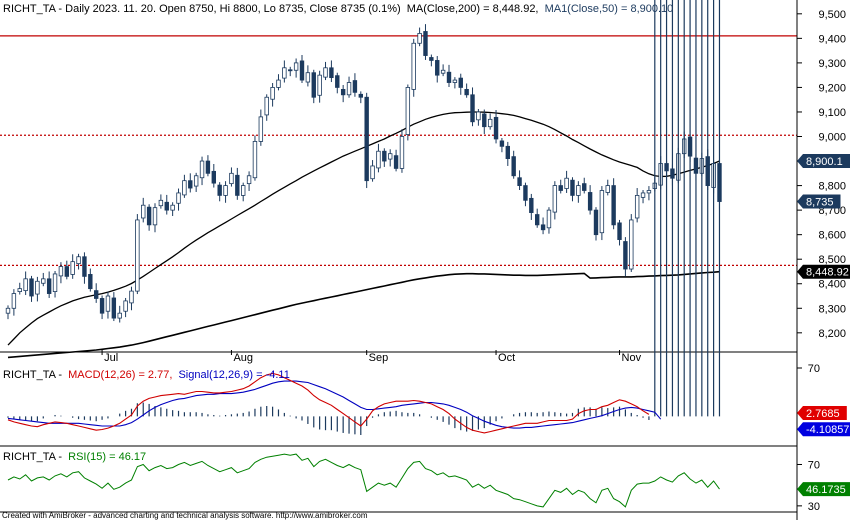 This screenshot has height=520, width=850. I want to click on macd-header-prefix: RICHT_TA -, so click(32, 375).